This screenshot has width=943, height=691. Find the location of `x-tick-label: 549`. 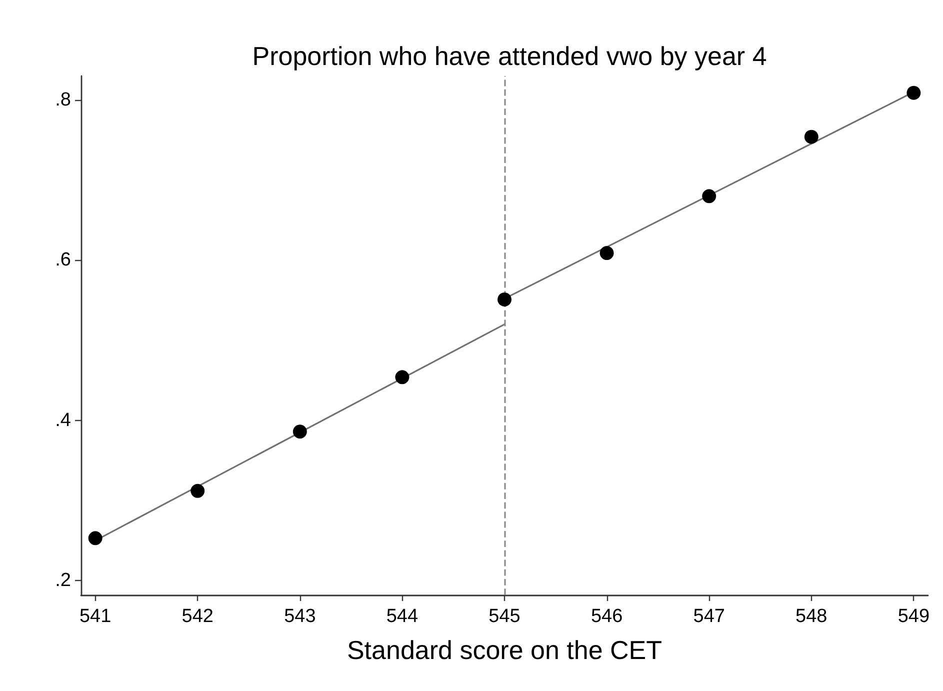

x-tick-label: 549 is located at coordinates (914, 616).